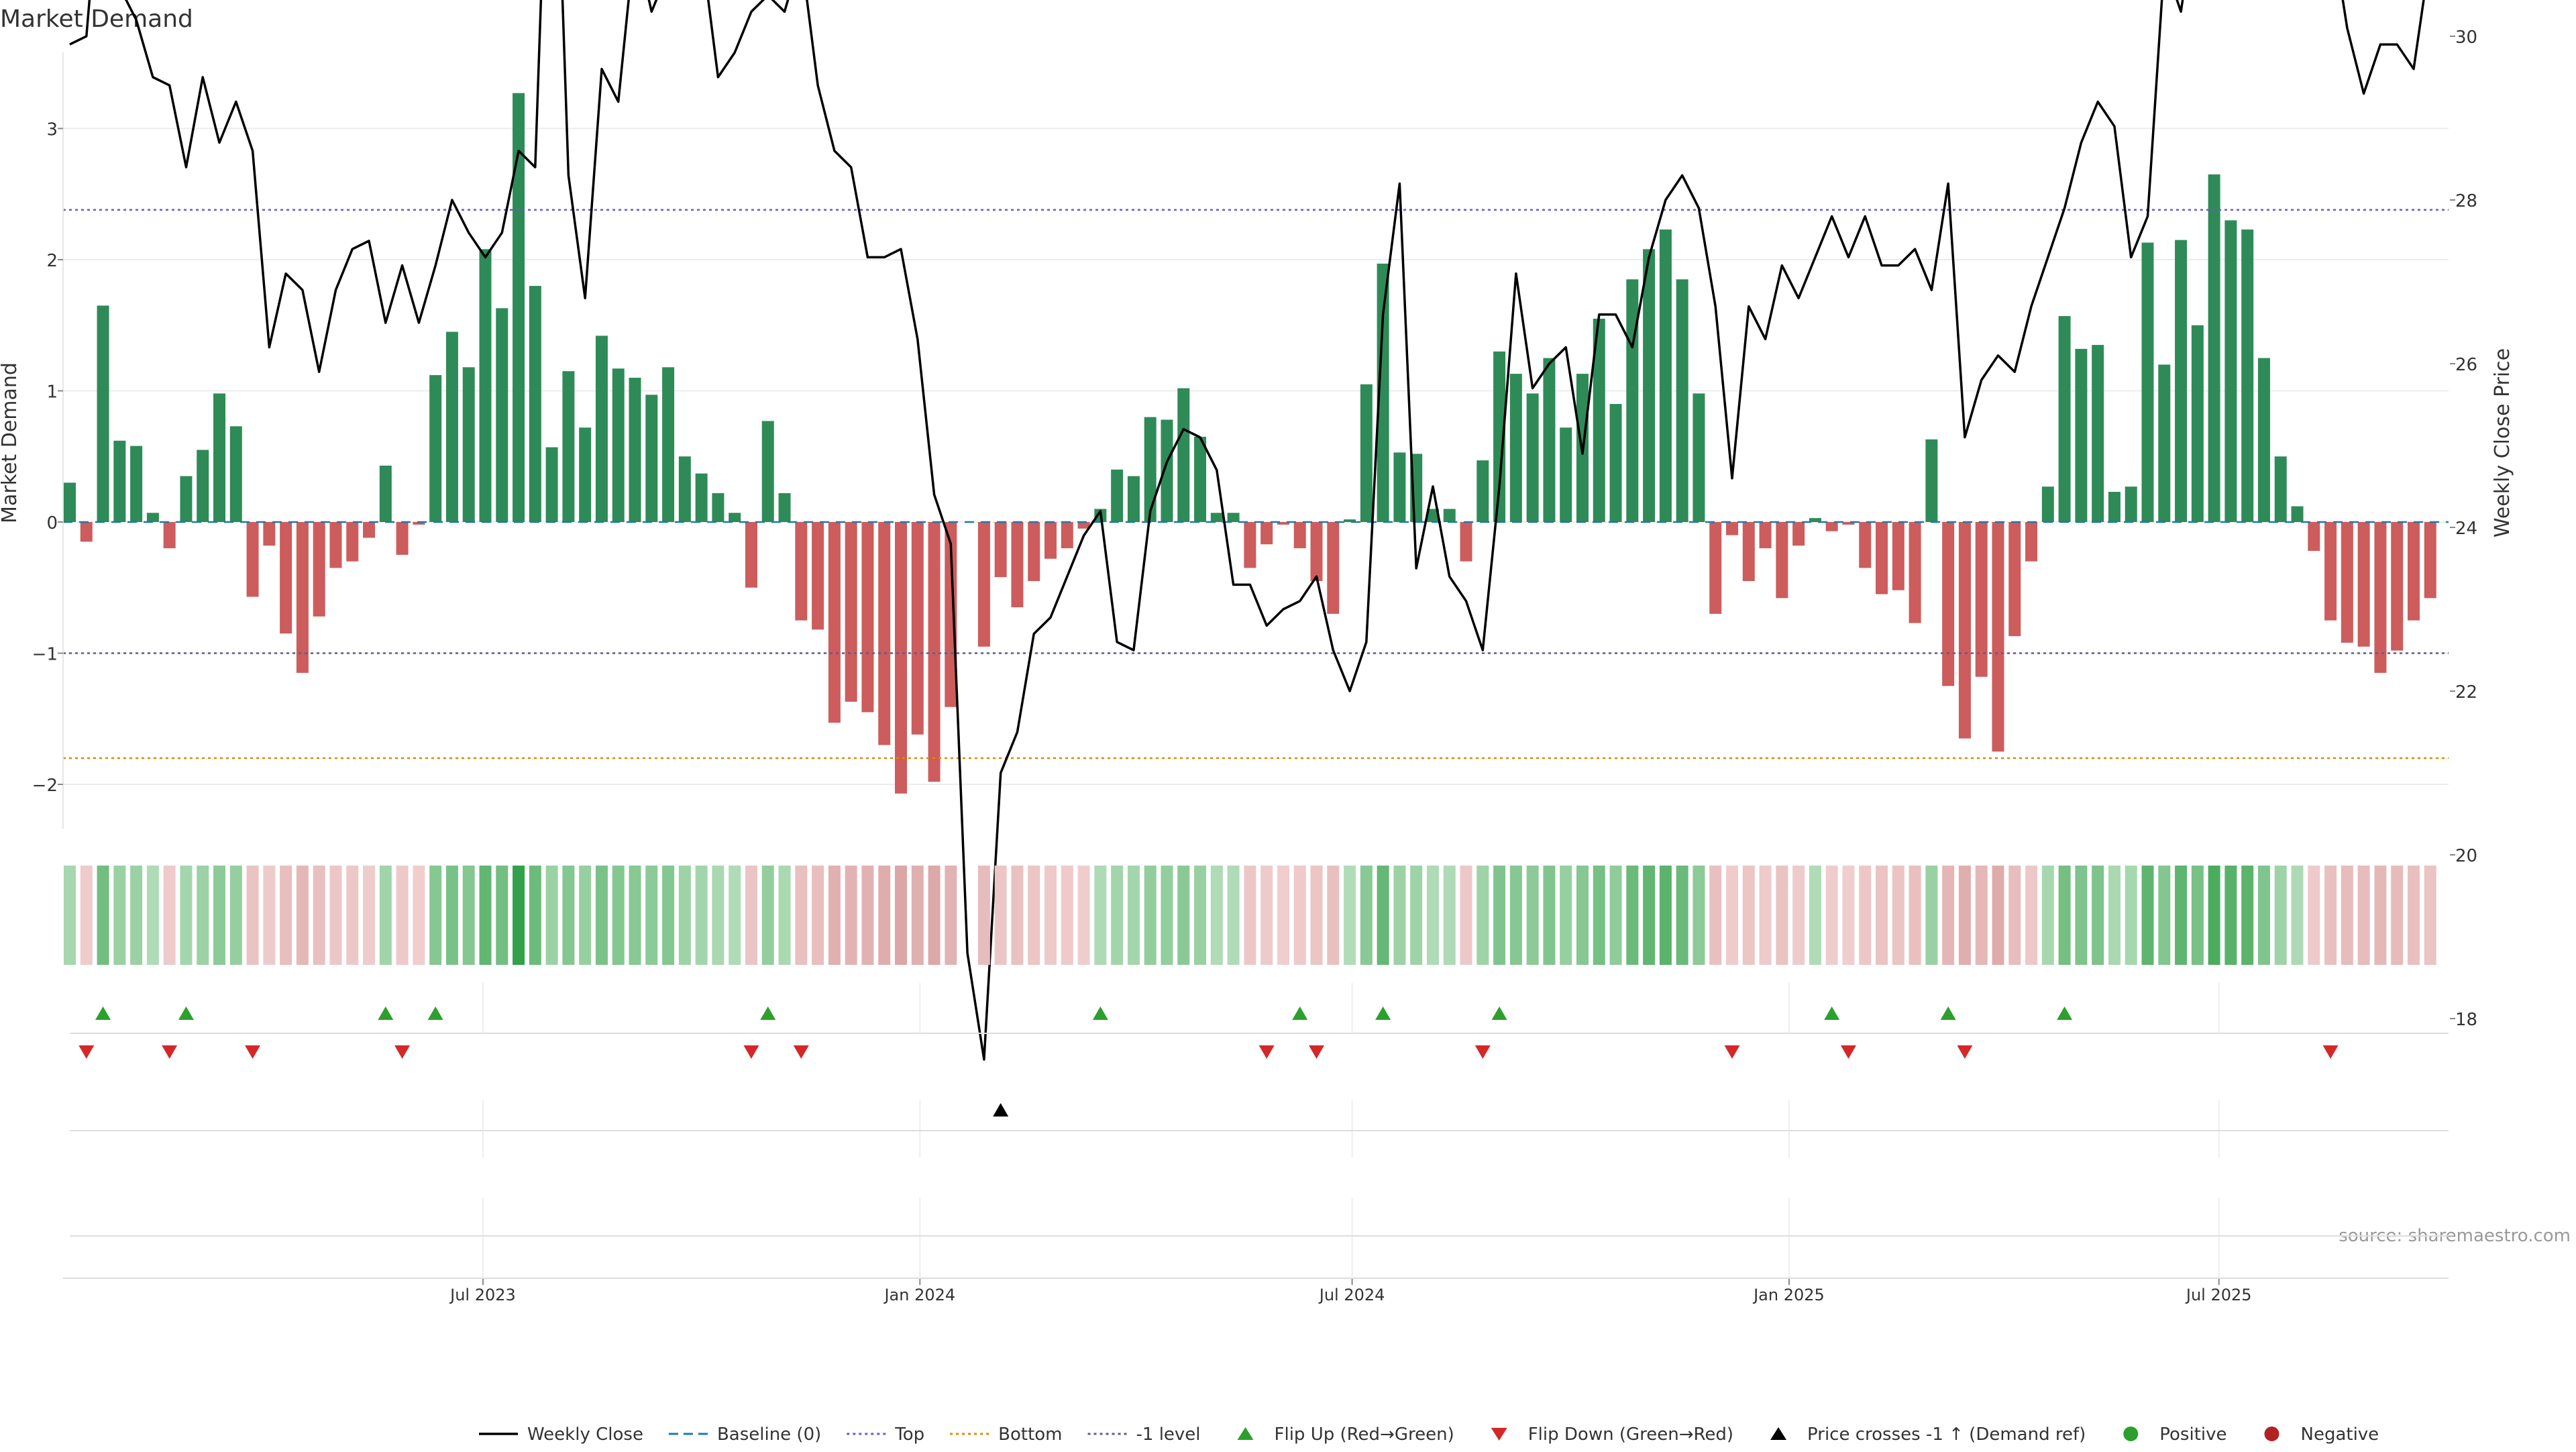  Describe the element at coordinates (1778, 1434) in the screenshot. I see `legend-swatch-triangle-up` at that location.